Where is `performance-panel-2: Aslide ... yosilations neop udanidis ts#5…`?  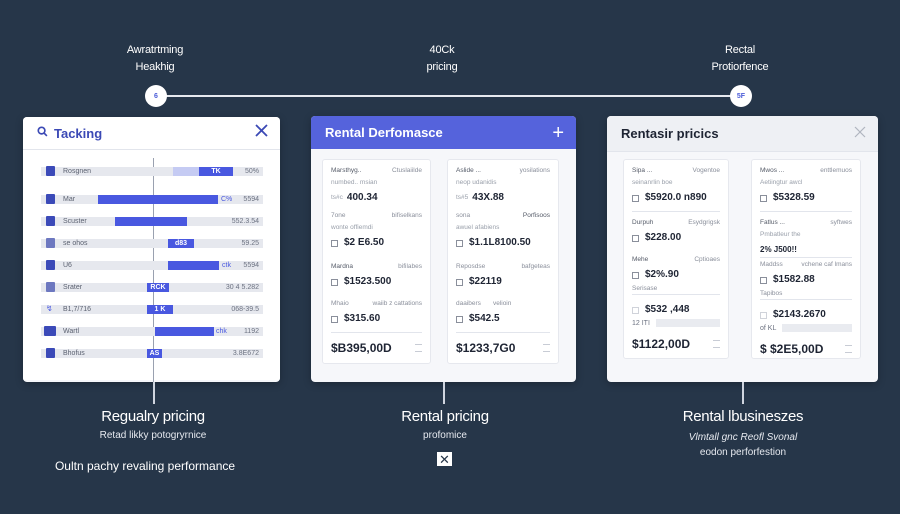 performance-panel-2: Aslide ... yosilations neop udanidis ts#5… is located at coordinates (503, 261).